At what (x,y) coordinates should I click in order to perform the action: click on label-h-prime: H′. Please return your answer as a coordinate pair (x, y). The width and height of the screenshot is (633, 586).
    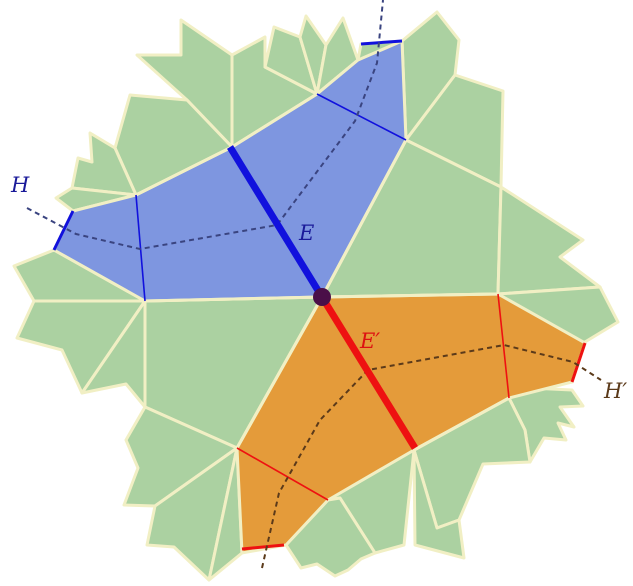
    Looking at the image, I should click on (615, 391).